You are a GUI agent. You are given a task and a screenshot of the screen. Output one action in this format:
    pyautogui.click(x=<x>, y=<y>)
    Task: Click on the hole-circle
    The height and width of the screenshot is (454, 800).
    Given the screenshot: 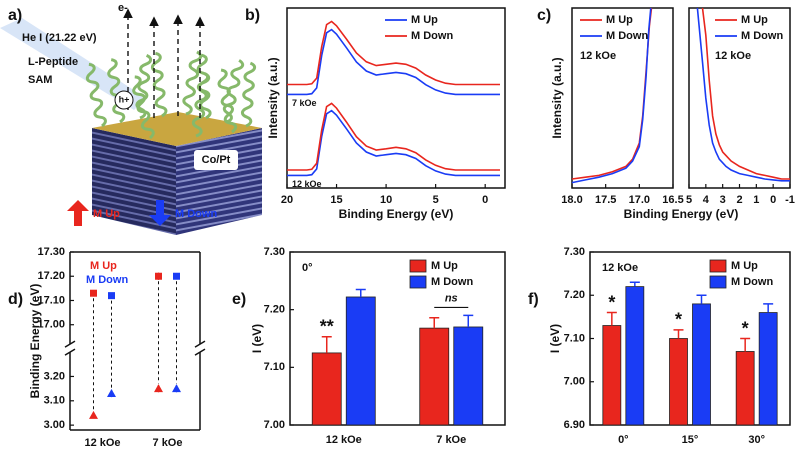 What is the action you would take?
    pyautogui.click(x=124, y=100)
    